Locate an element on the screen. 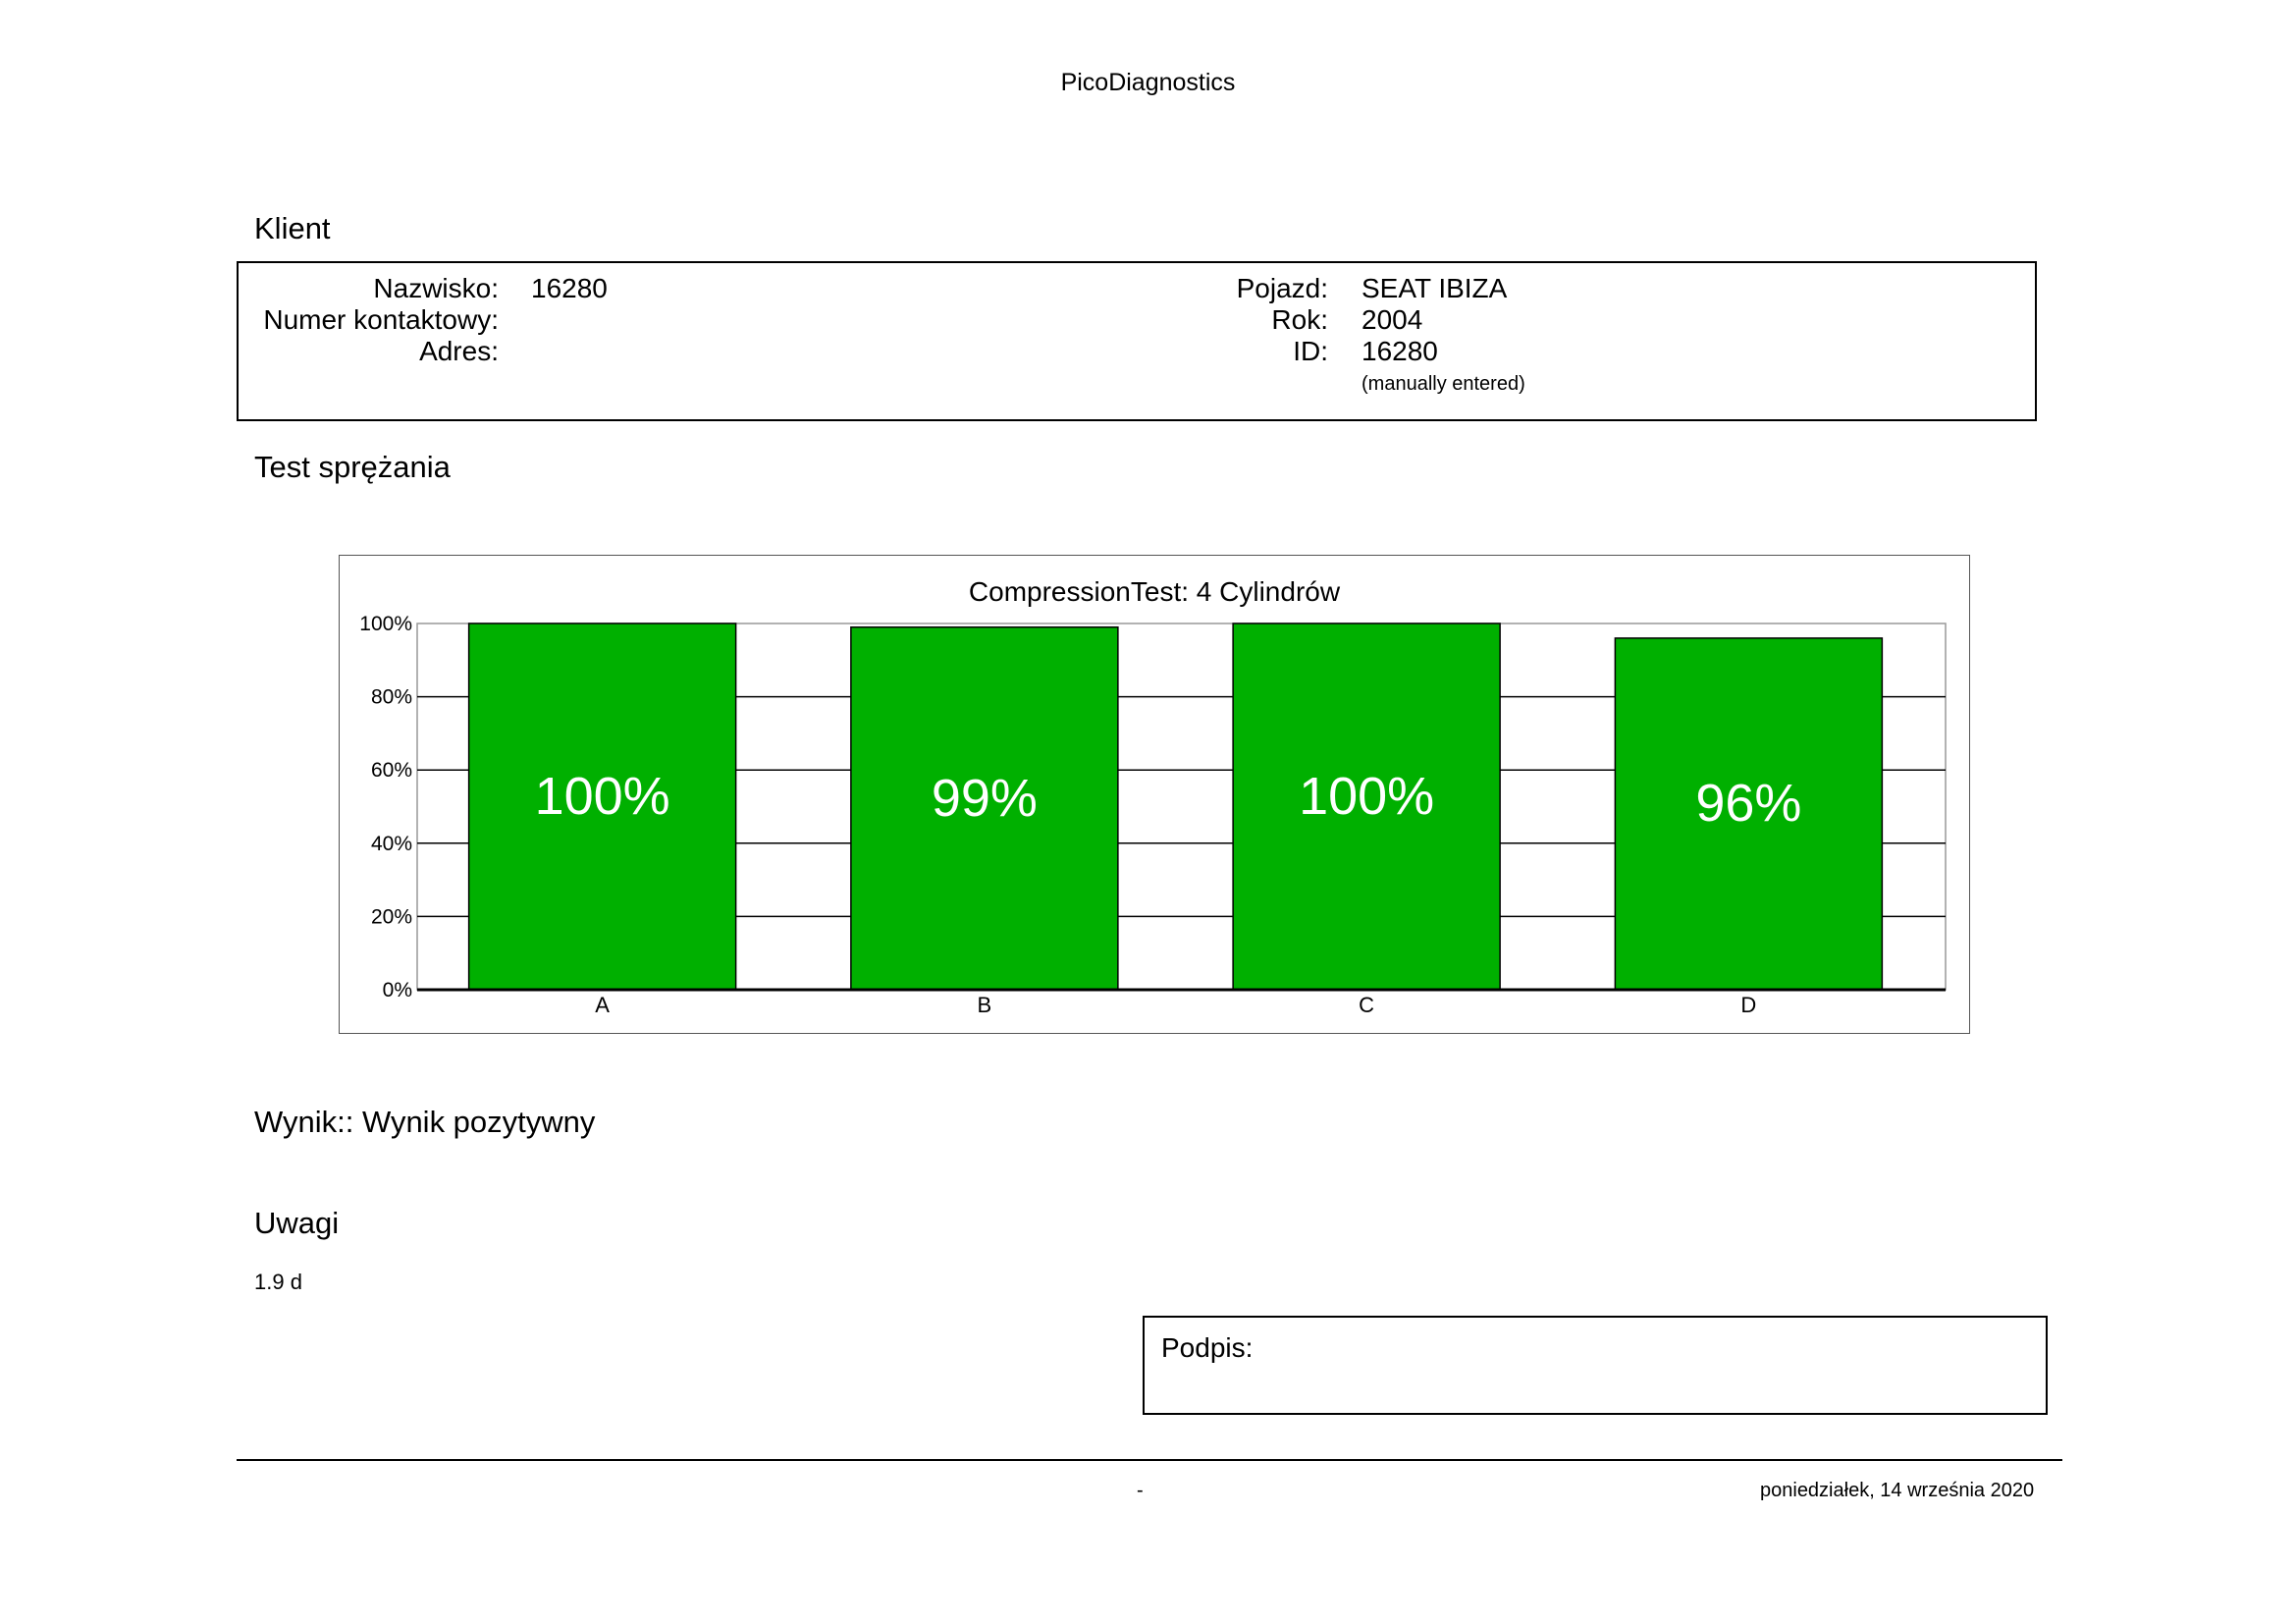  x-tick-label: C is located at coordinates (1366, 1005).